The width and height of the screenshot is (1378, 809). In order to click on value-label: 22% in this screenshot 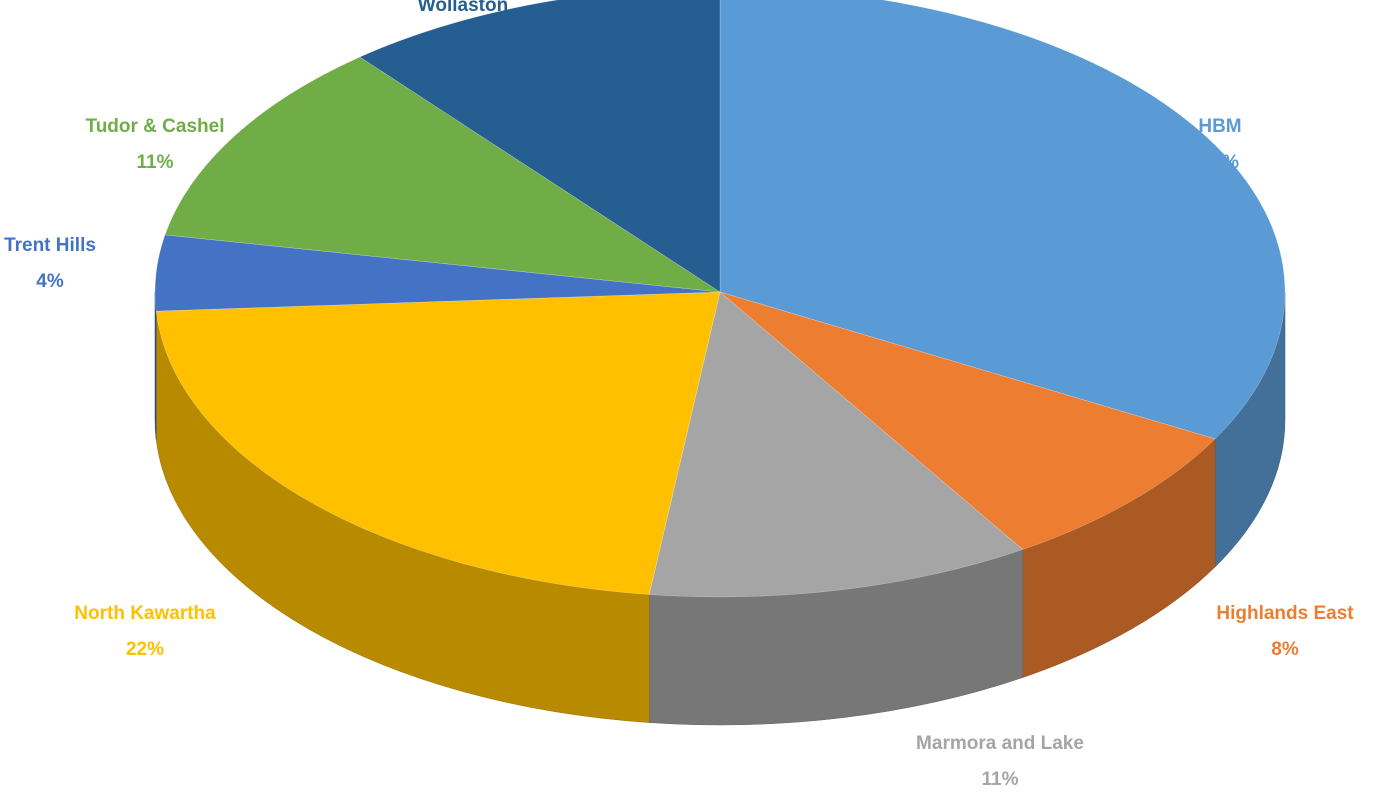, I will do `click(145, 649)`.